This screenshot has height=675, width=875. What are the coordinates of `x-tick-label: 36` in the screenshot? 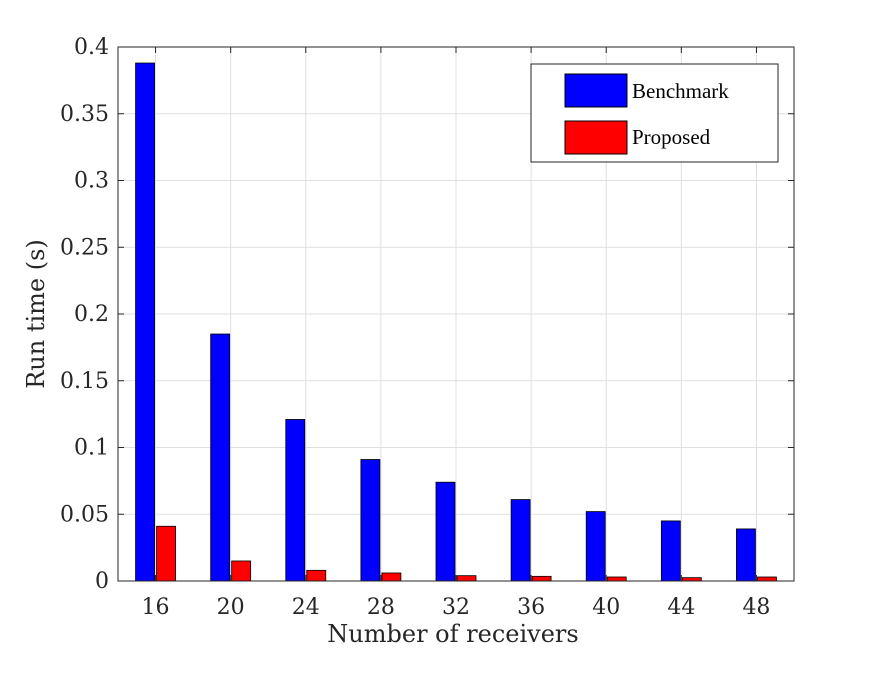 It's located at (531, 607).